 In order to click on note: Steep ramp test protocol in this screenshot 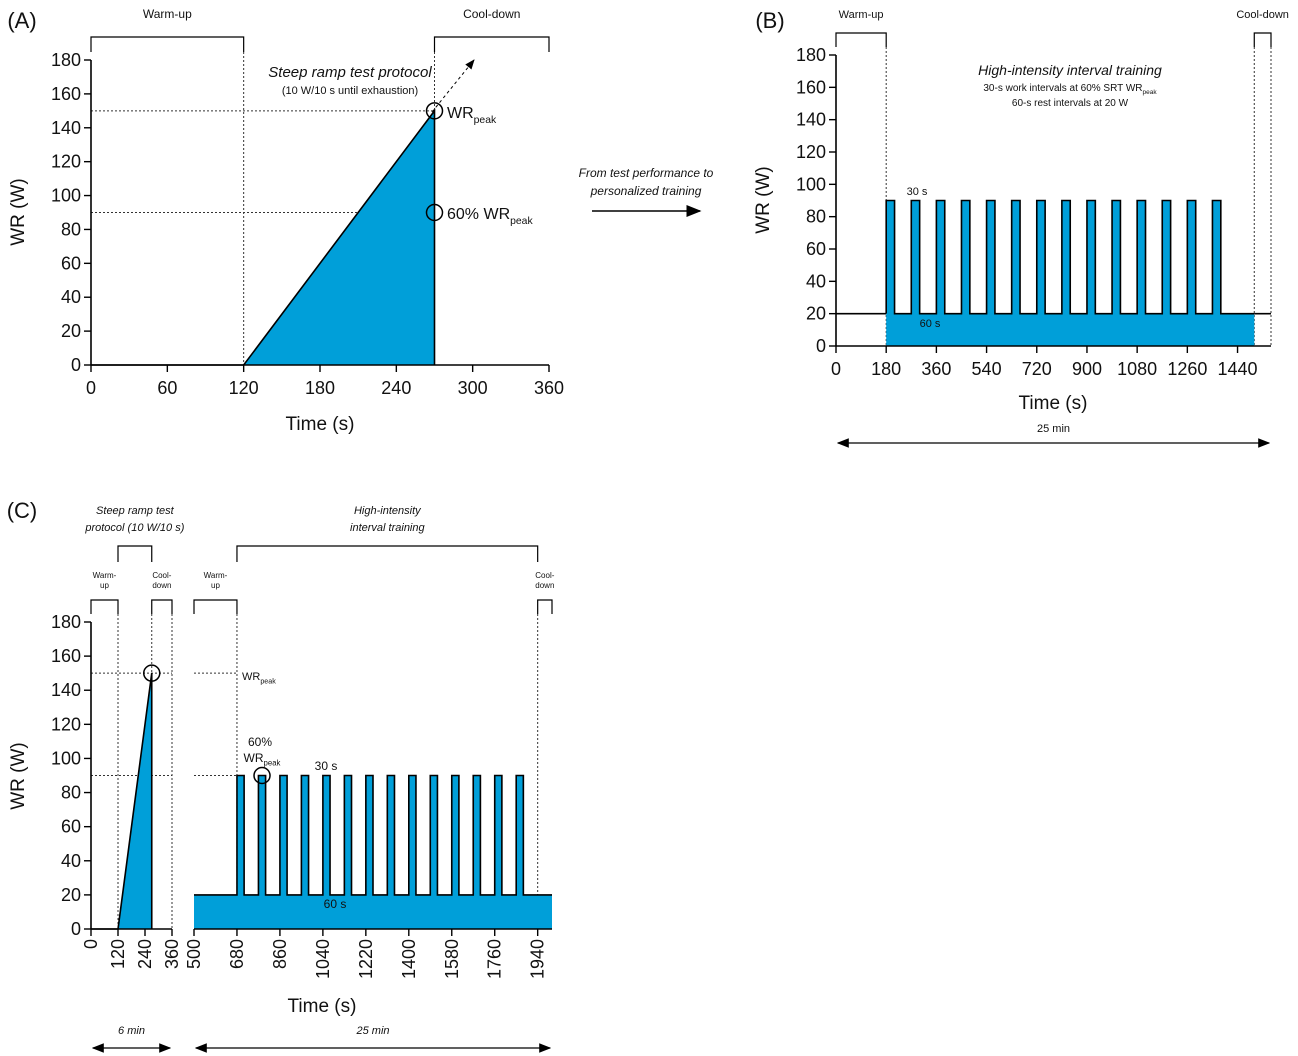, I will do `click(350, 72)`.